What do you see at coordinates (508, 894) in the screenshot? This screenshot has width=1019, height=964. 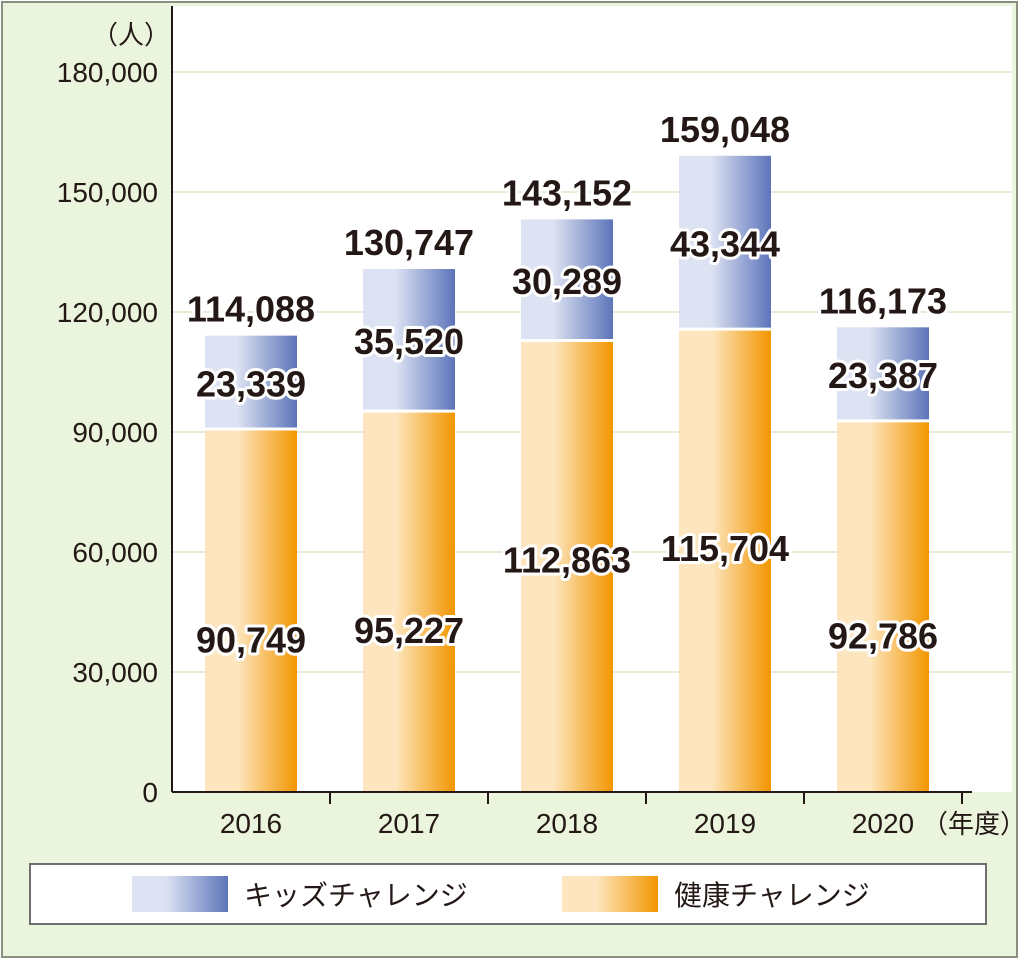 I see `legend: キッズチャレンジ 健康チャレンジ` at bounding box center [508, 894].